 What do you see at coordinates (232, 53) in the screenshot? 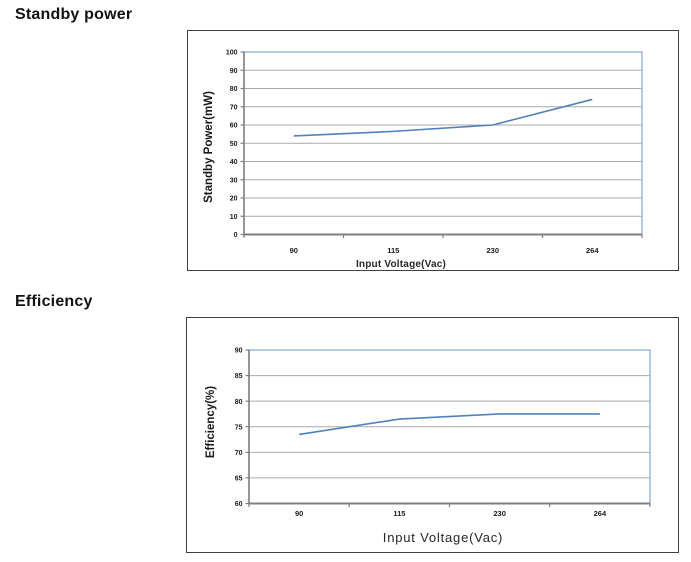
I see `y-tick-label: 100` at bounding box center [232, 53].